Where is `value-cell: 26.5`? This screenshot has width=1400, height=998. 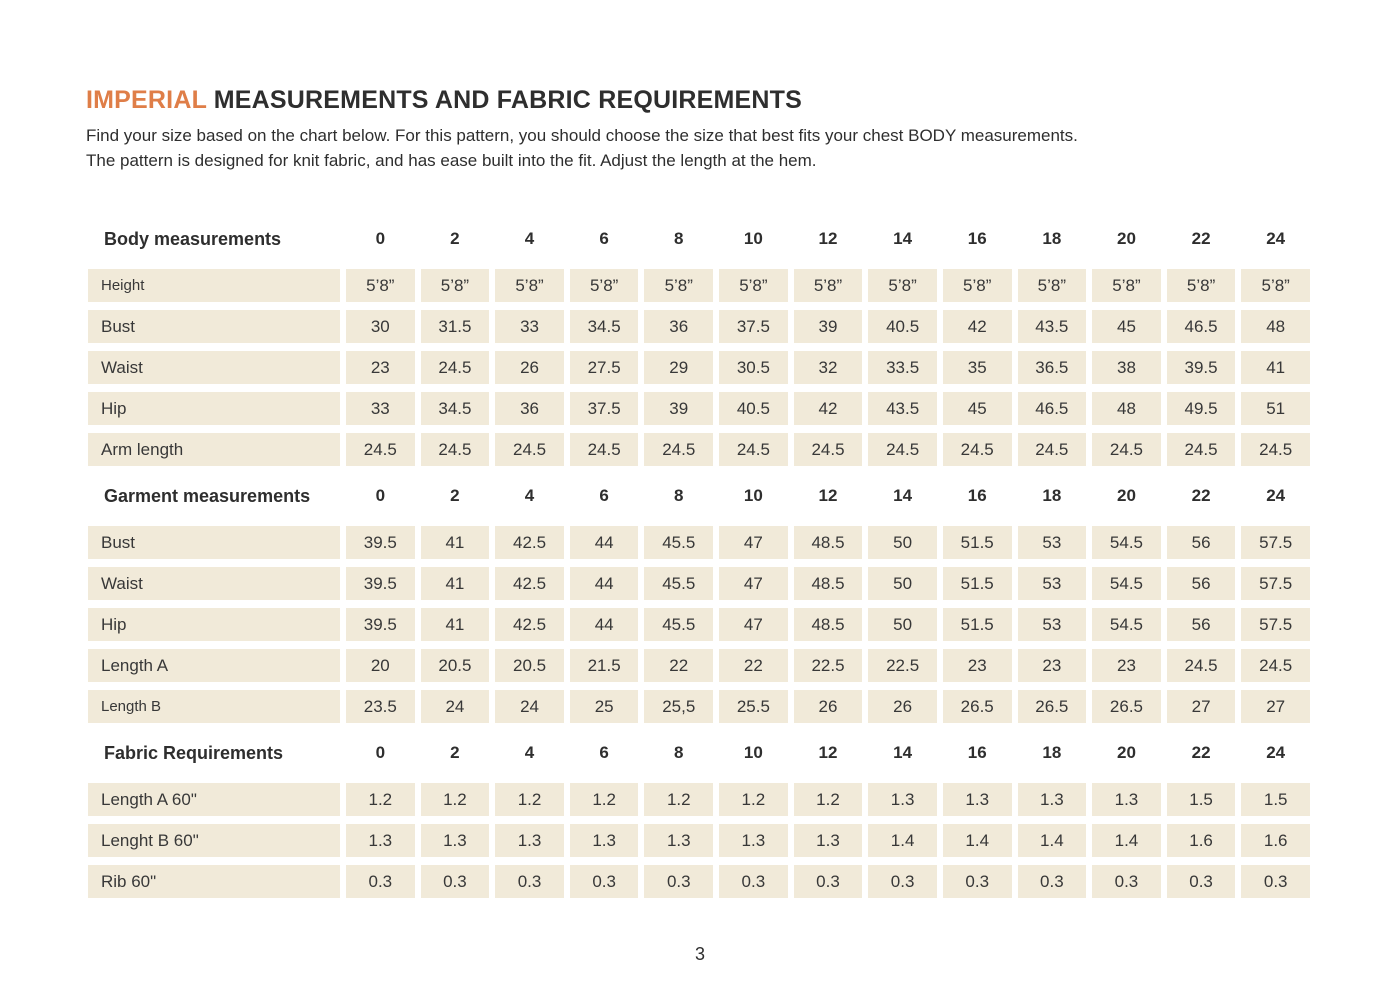 value-cell: 26.5 is located at coordinates (1126, 706).